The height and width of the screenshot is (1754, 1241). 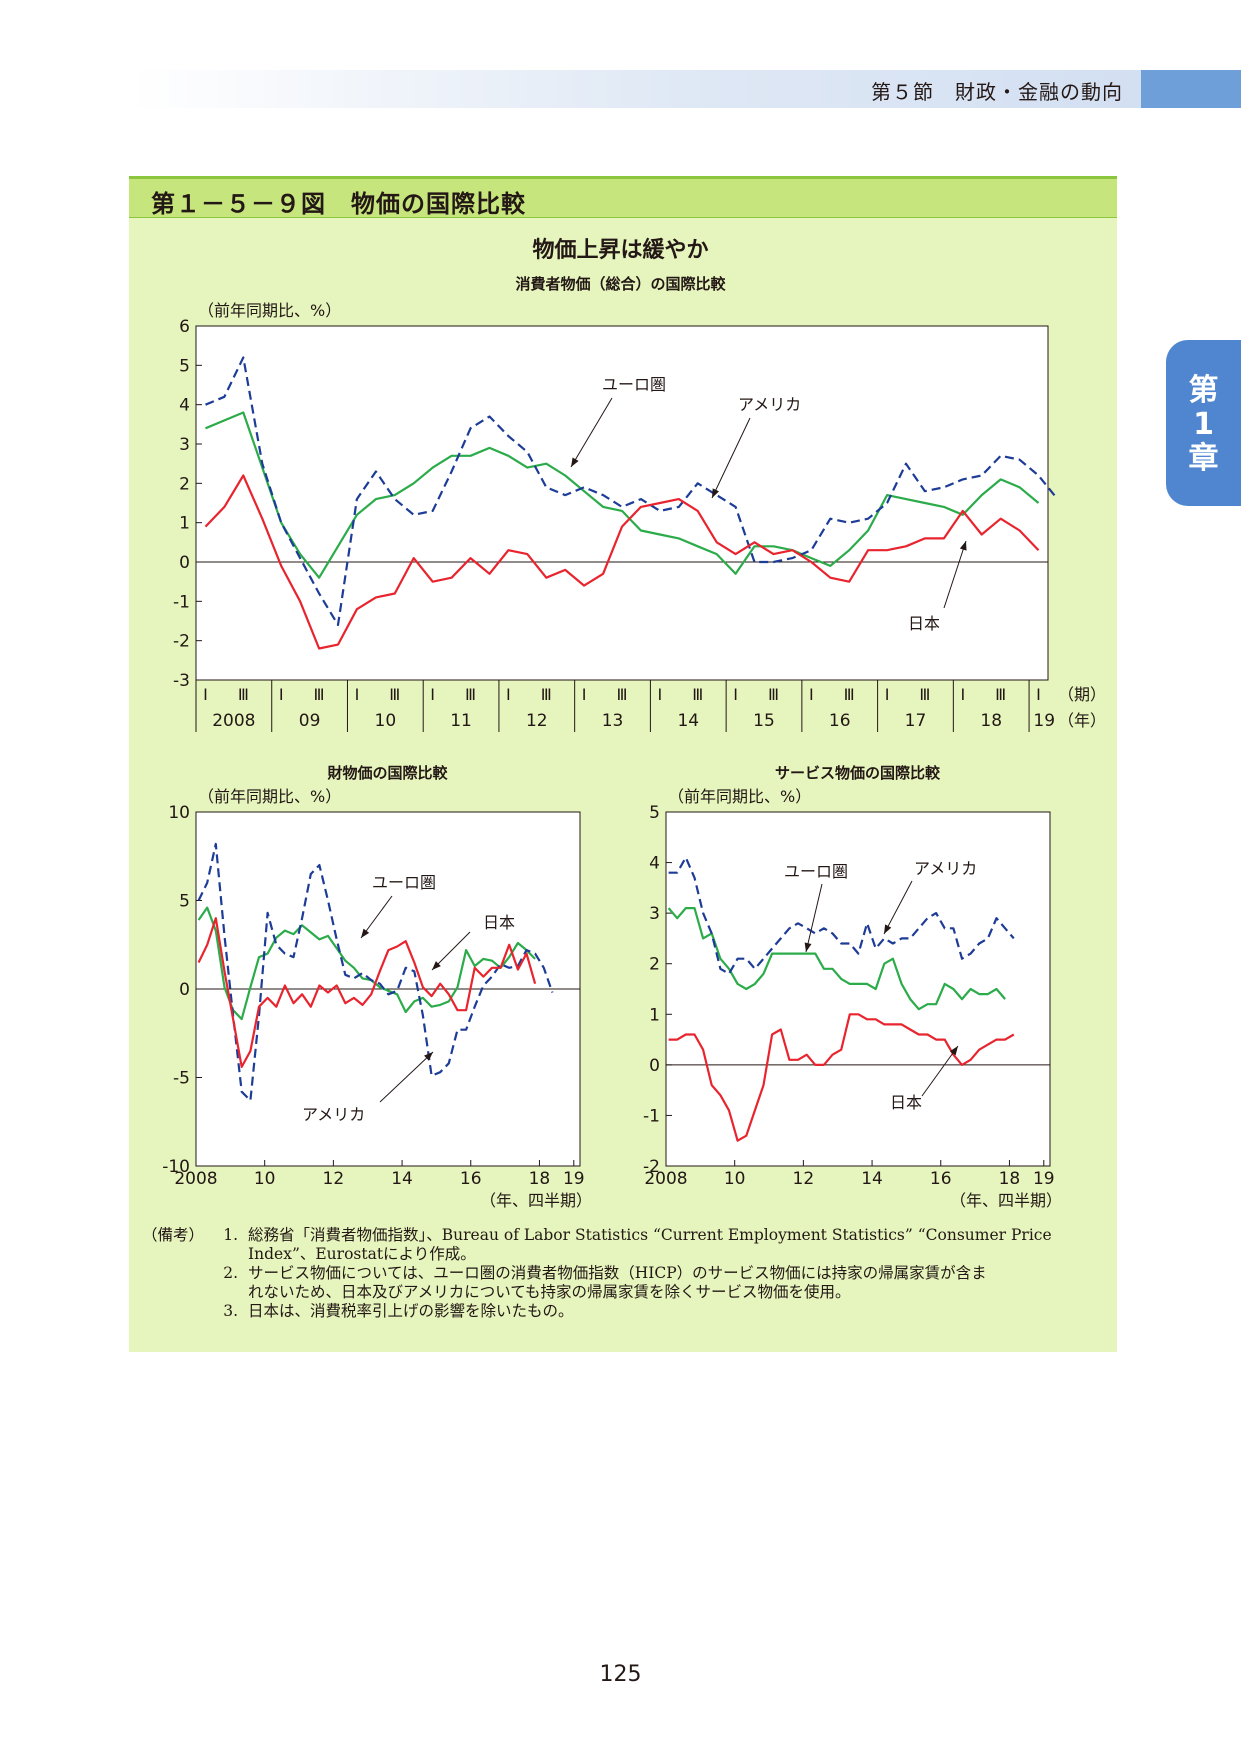 I want to click on note-number: 3., so click(x=230, y=1311).